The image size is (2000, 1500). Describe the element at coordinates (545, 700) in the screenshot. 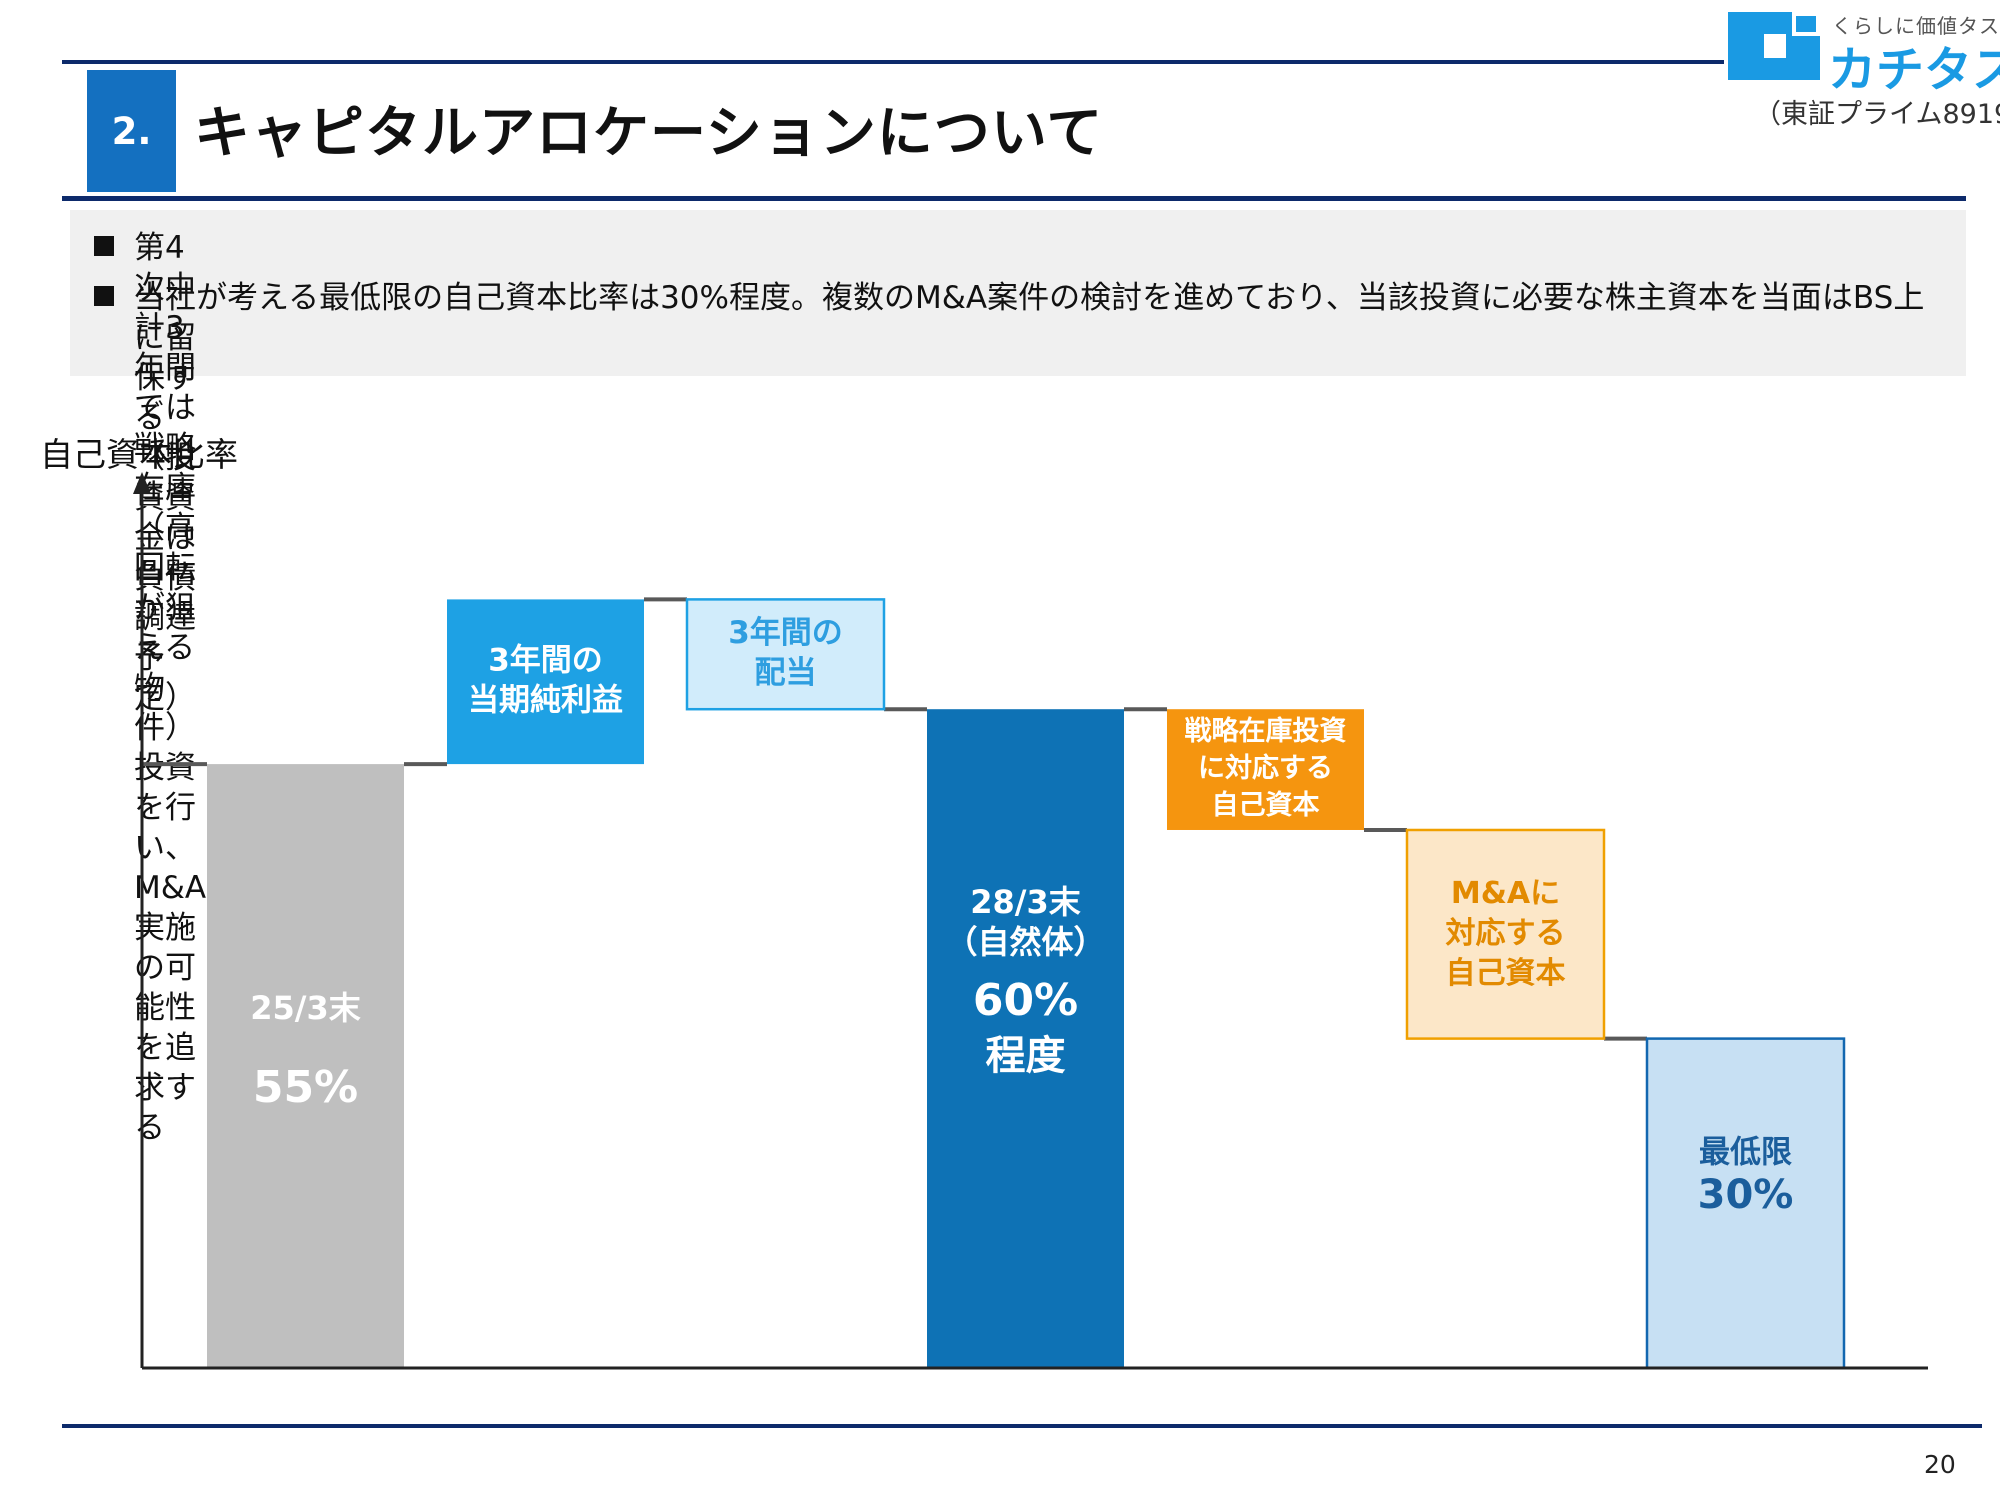

I see `bar-category-label: 当期純利益` at that location.